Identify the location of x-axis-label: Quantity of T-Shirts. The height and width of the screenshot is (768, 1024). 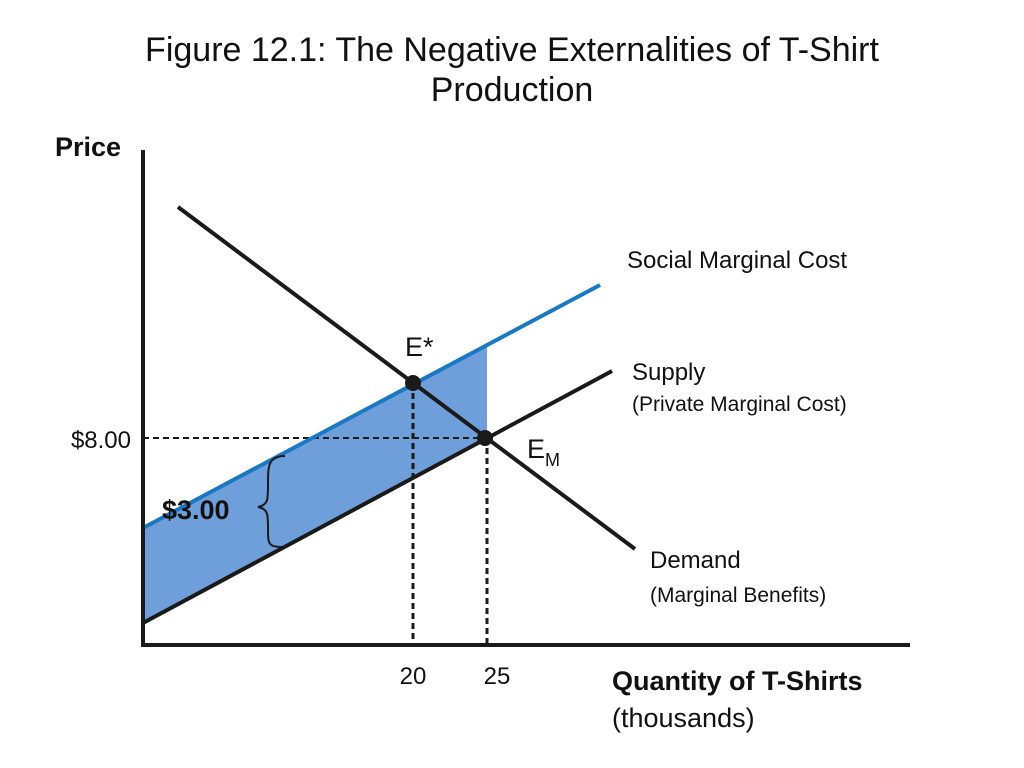
(737, 681).